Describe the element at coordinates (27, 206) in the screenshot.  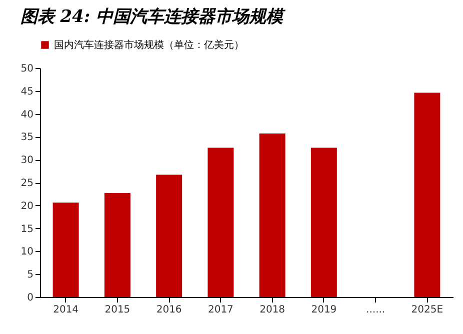
I see `y-tick-label: 20` at that location.